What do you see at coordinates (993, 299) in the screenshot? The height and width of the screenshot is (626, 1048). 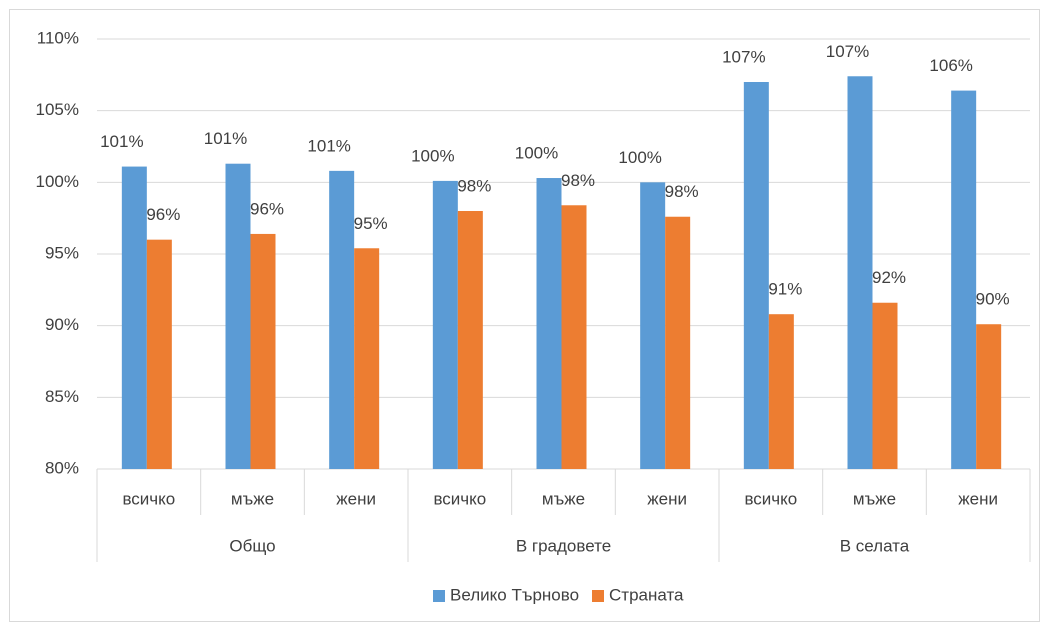 I see `data-label: 90%` at bounding box center [993, 299].